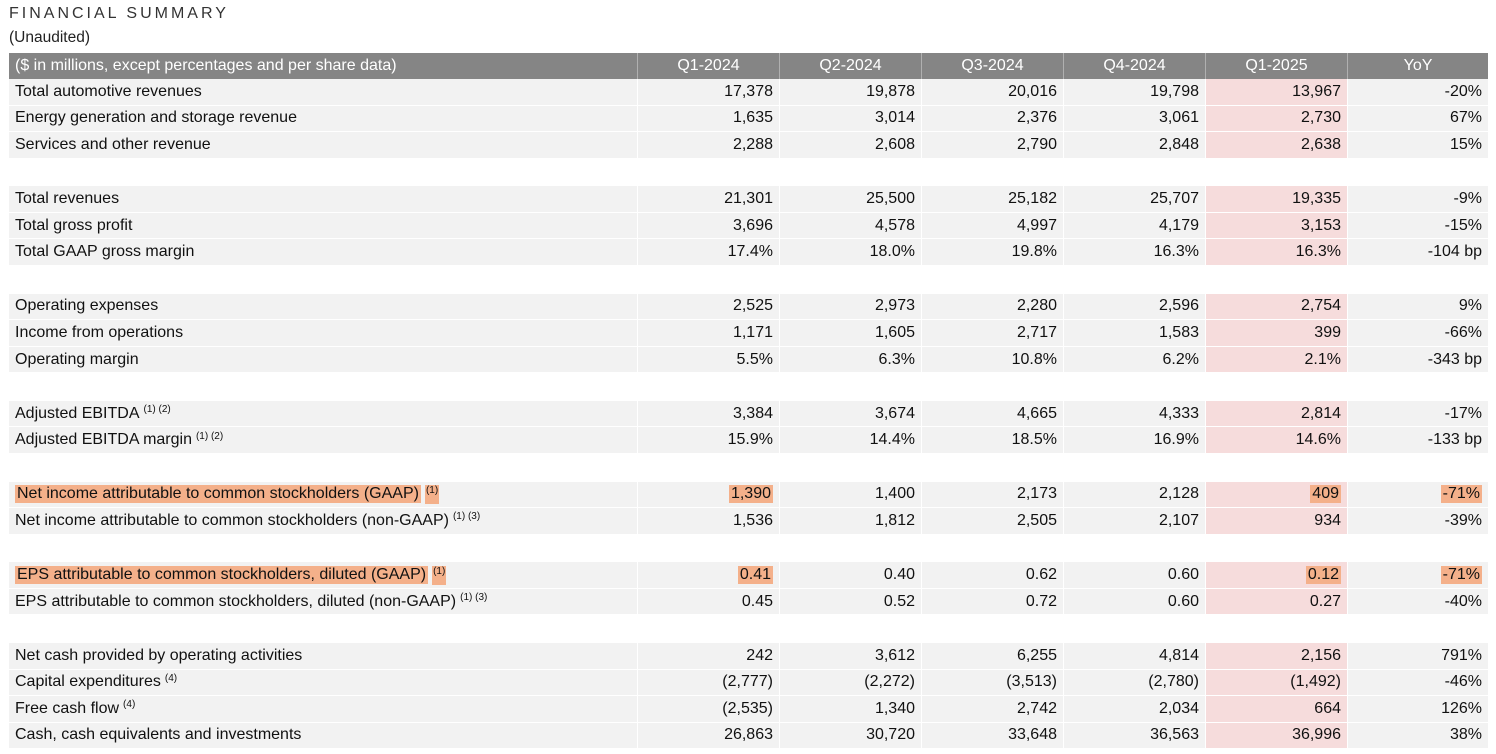  I want to click on row-label-text: Services and other revenue, so click(113, 144).